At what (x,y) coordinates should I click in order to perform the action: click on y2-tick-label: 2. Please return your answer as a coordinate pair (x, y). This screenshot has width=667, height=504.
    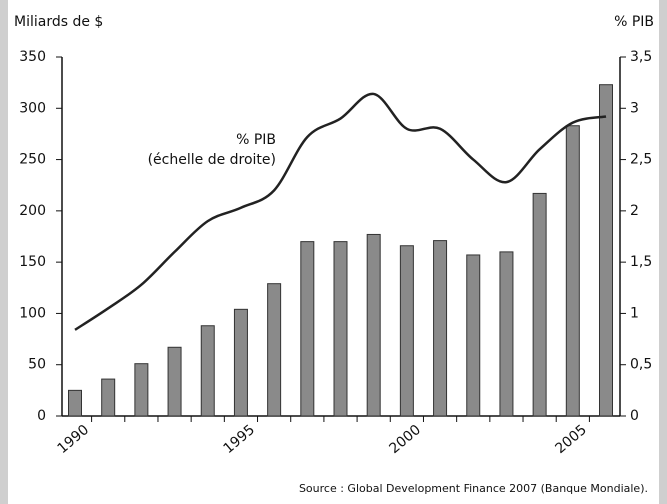
    Looking at the image, I should click on (634, 211).